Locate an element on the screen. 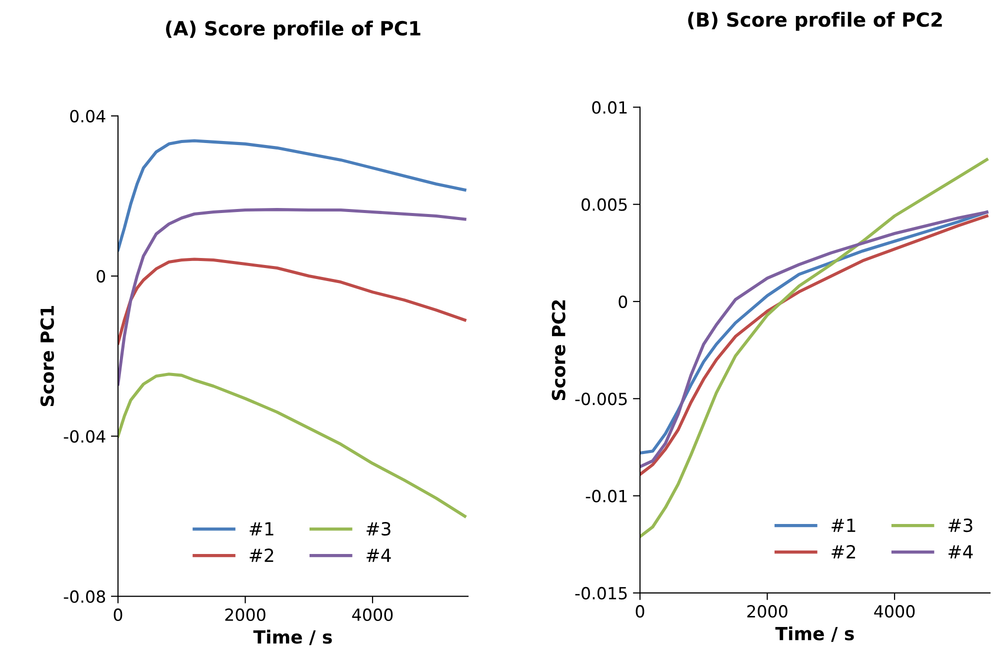 The width and height of the screenshot is (1000, 670). y-tick-label: 0.04 is located at coordinates (88, 116).